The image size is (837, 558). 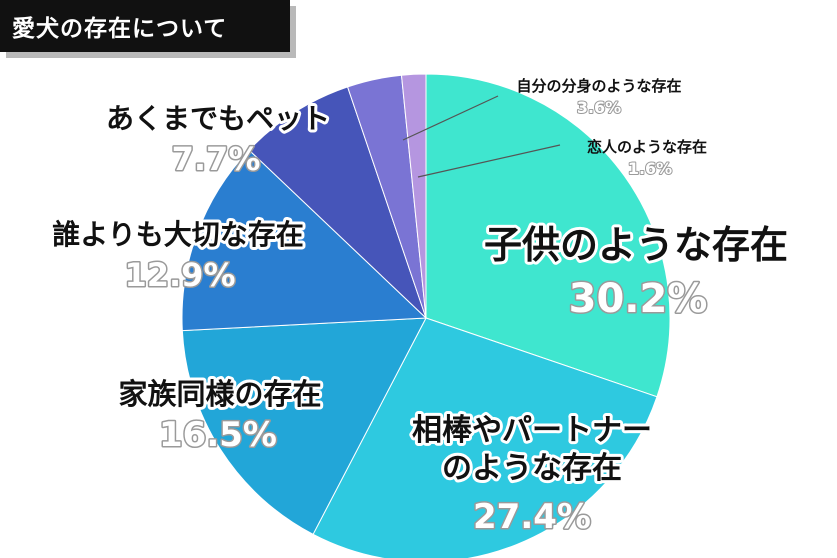 I want to click on slice-value-5: 7.7%, so click(x=216, y=159).